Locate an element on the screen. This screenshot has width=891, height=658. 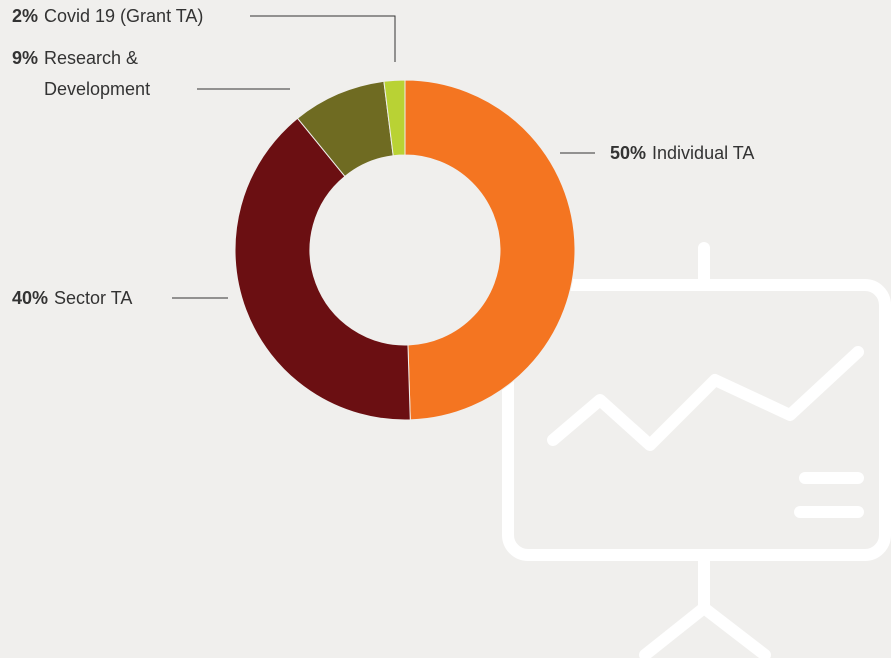
slice-label: 9% Research & Development is located at coordinates (93, 74).